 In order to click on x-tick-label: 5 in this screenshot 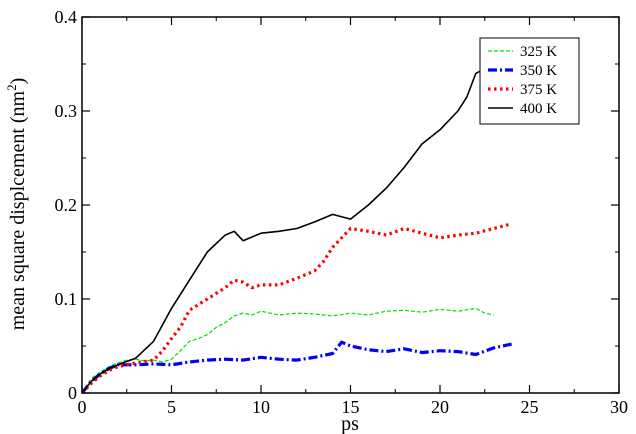, I will do `click(171, 407)`.